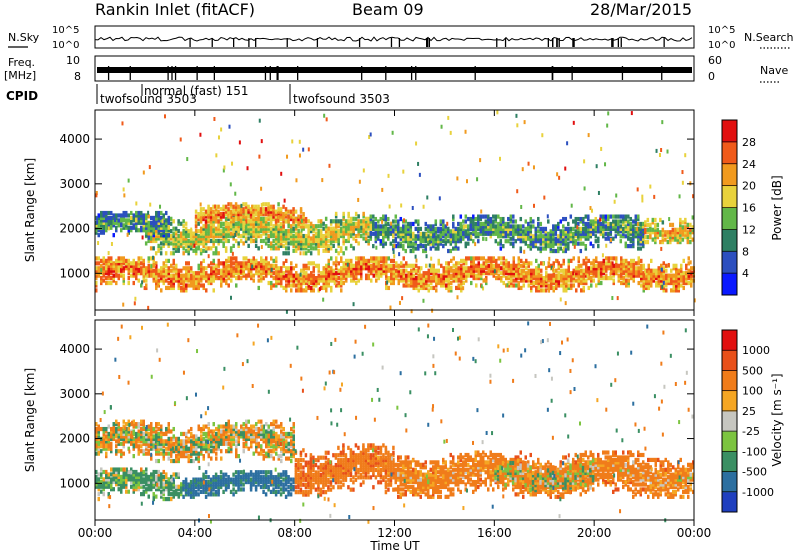 This screenshot has width=800, height=558. What do you see at coordinates (20, 75) in the screenshot?
I see `freq-unit-label: [MHz]` at bounding box center [20, 75].